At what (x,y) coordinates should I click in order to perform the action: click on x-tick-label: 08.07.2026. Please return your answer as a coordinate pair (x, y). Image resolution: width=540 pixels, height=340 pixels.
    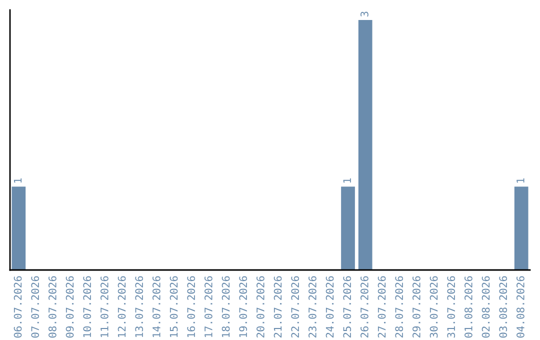
    Looking at the image, I should click on (52, 307).